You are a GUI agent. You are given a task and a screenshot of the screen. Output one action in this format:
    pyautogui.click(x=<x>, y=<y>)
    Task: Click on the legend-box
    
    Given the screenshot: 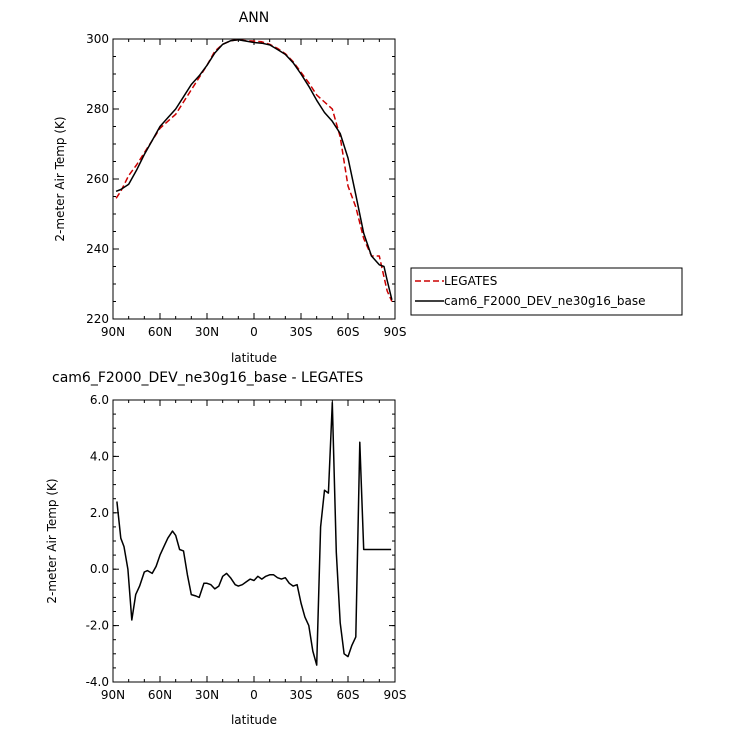 What is the action you would take?
    pyautogui.click(x=546, y=291)
    